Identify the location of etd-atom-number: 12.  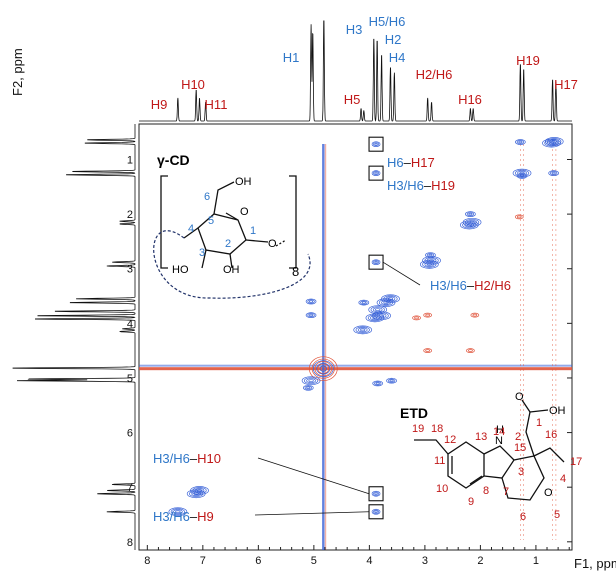
(450, 440).